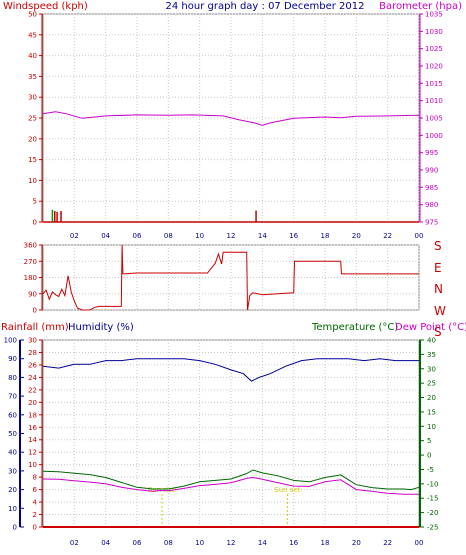 Image resolution: width=466 pixels, height=555 pixels. Describe the element at coordinates (12, 378) in the screenshot. I see `y-tick-label: 80` at that location.